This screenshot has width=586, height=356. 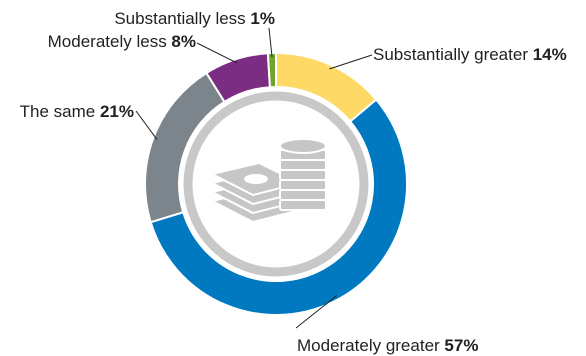 What do you see at coordinates (271, 70) in the screenshot?
I see `slice-substantially-less` at bounding box center [271, 70].